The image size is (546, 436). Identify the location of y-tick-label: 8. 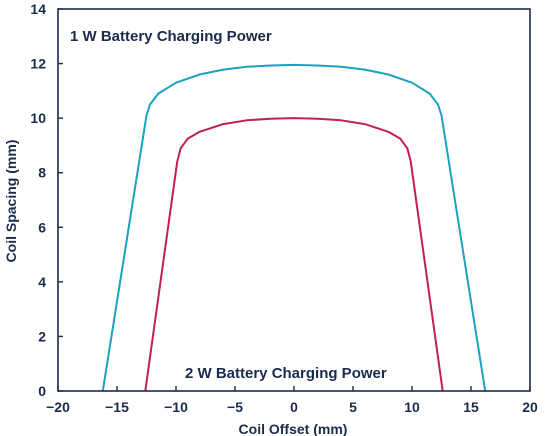
(42, 173).